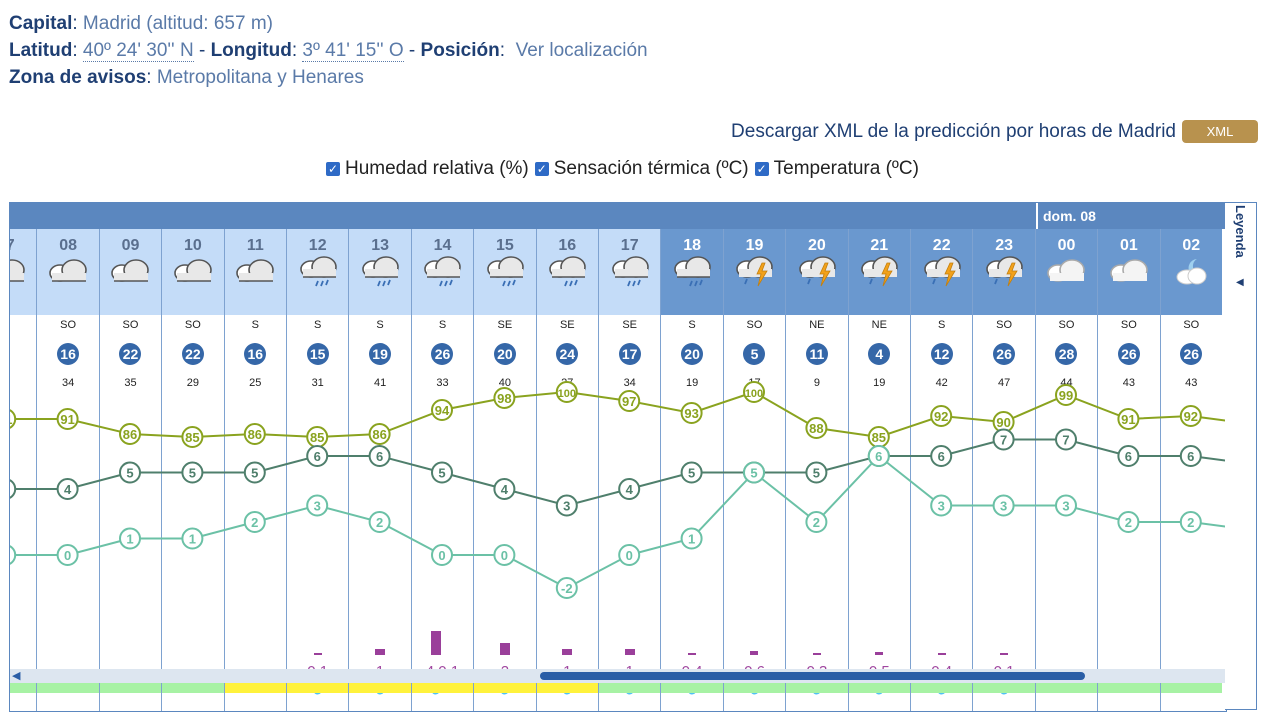  Describe the element at coordinates (941, 354) in the screenshot. I see `wind-speed: 12` at that location.